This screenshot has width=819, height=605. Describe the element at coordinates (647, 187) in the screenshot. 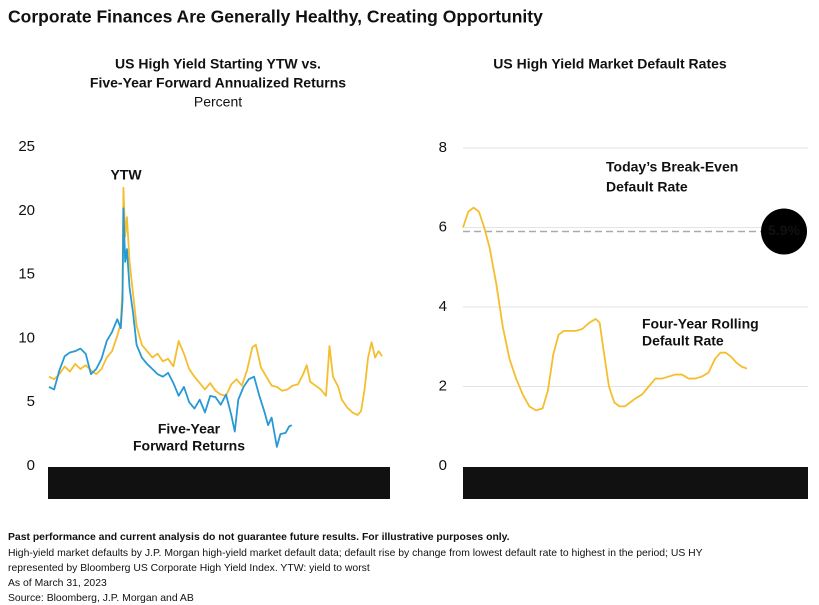

I see `reference-name: Default Rate` at that location.